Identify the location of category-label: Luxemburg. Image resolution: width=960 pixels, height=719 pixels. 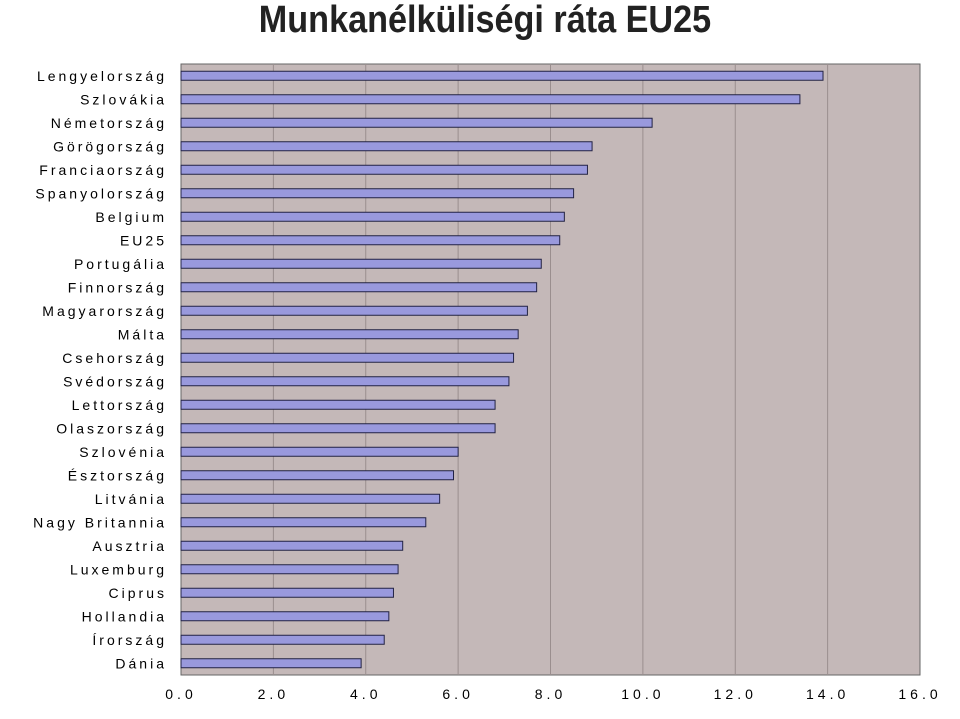
(118, 569).